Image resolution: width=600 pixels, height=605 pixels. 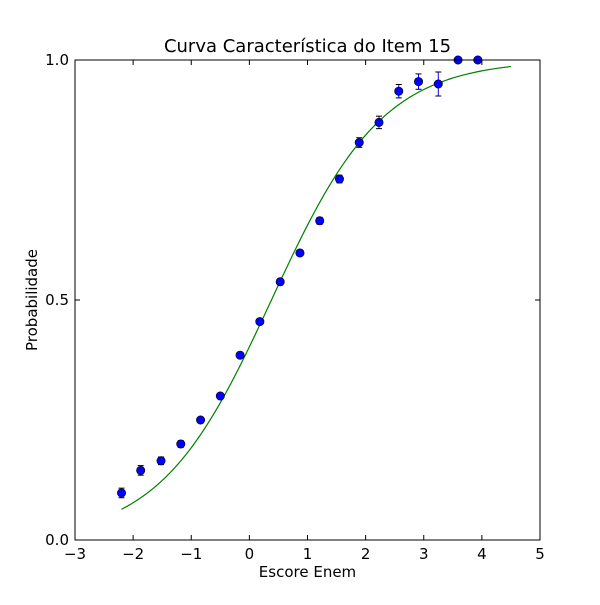 What do you see at coordinates (308, 554) in the screenshot?
I see `x-tick-label: 1` at bounding box center [308, 554].